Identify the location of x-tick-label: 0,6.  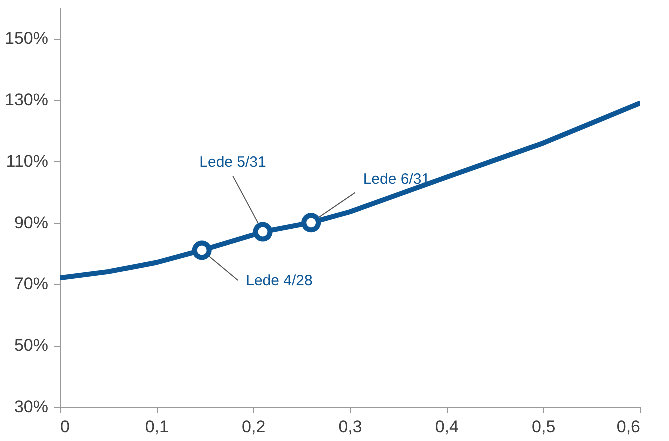
(628, 427).